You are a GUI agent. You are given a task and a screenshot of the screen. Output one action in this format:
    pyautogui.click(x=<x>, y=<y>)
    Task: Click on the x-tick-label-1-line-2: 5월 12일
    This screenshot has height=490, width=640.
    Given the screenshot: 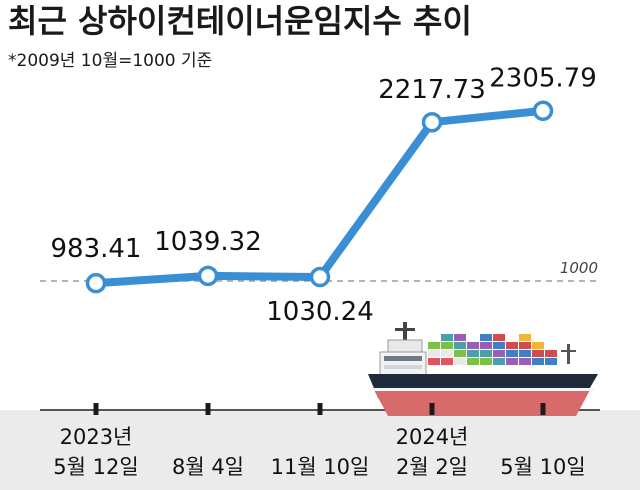 What is the action you would take?
    pyautogui.click(x=95, y=467)
    